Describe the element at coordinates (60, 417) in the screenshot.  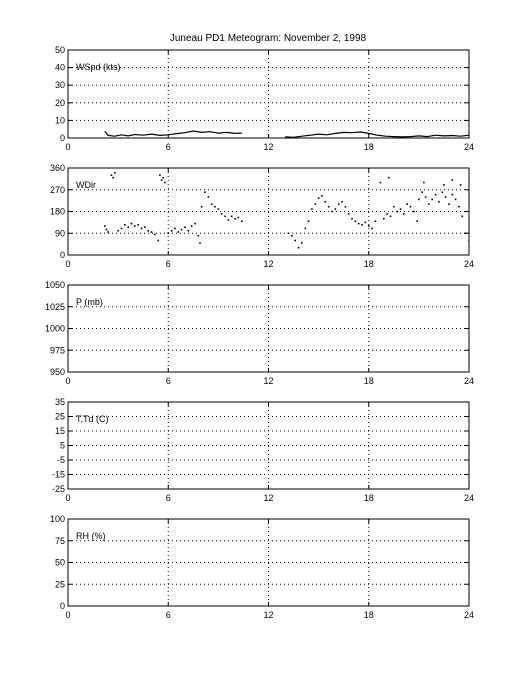
I see `y-tick-label: 25` at that location.